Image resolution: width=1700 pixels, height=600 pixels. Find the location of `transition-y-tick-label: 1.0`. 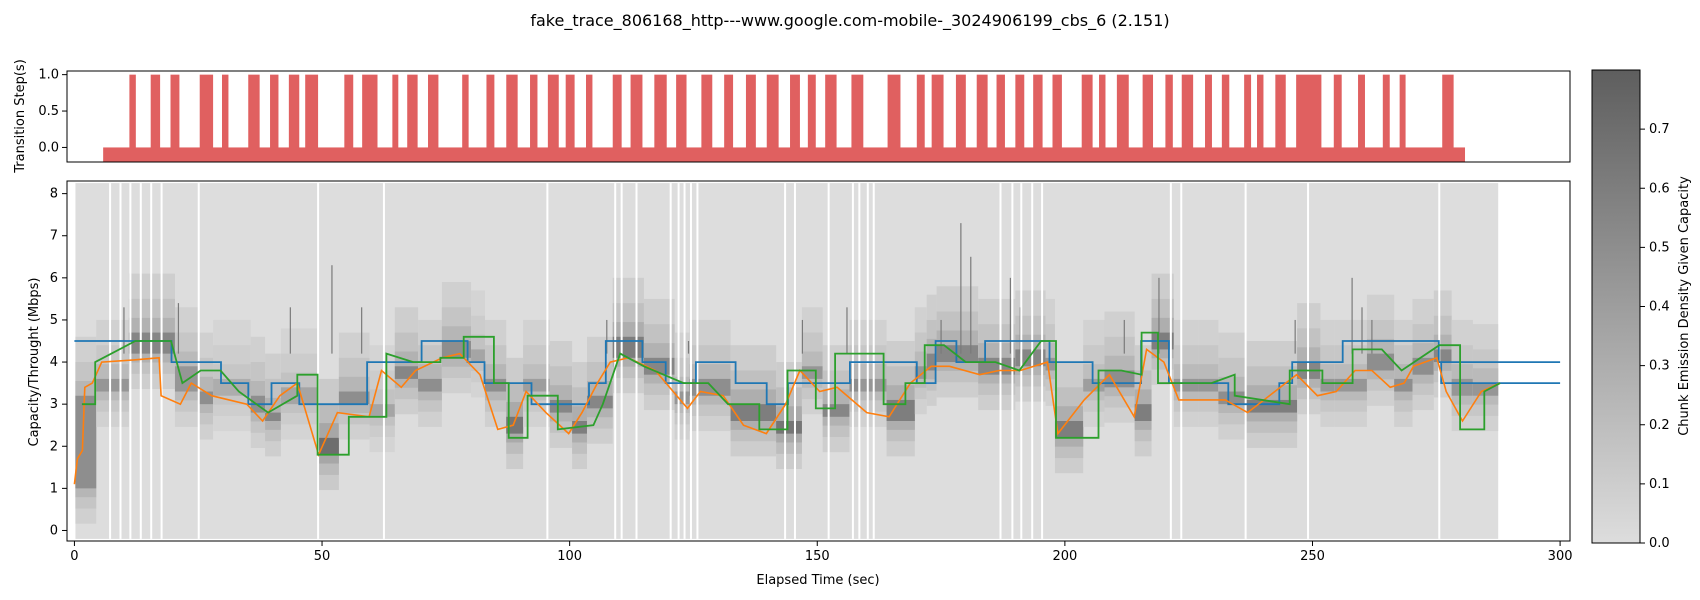

transition-y-tick-label: 1.0 is located at coordinates (48, 75).